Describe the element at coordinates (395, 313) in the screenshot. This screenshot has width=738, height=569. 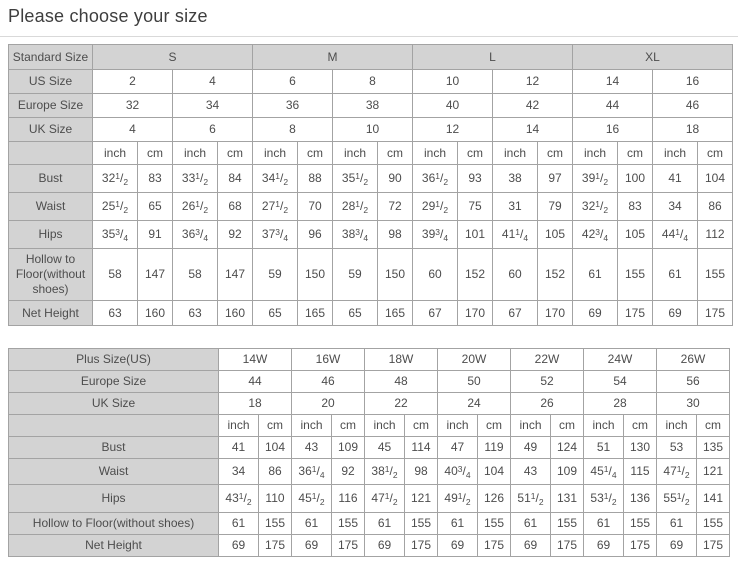
I see `measurement-value-cell: 165` at that location.